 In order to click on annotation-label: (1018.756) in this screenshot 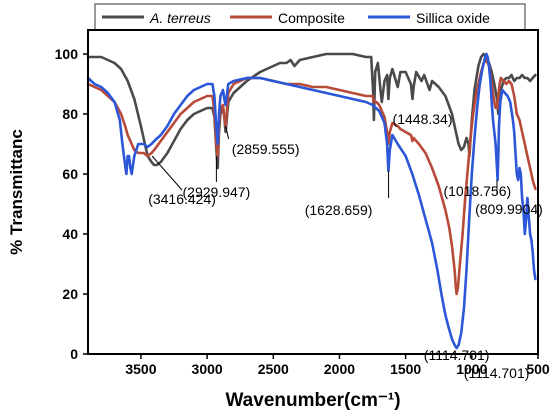, I will do `click(477, 191)`.